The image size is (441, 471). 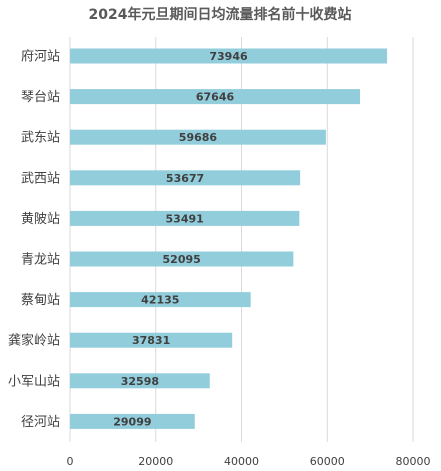 I want to click on x-tick-label: 60000, so click(x=327, y=461).